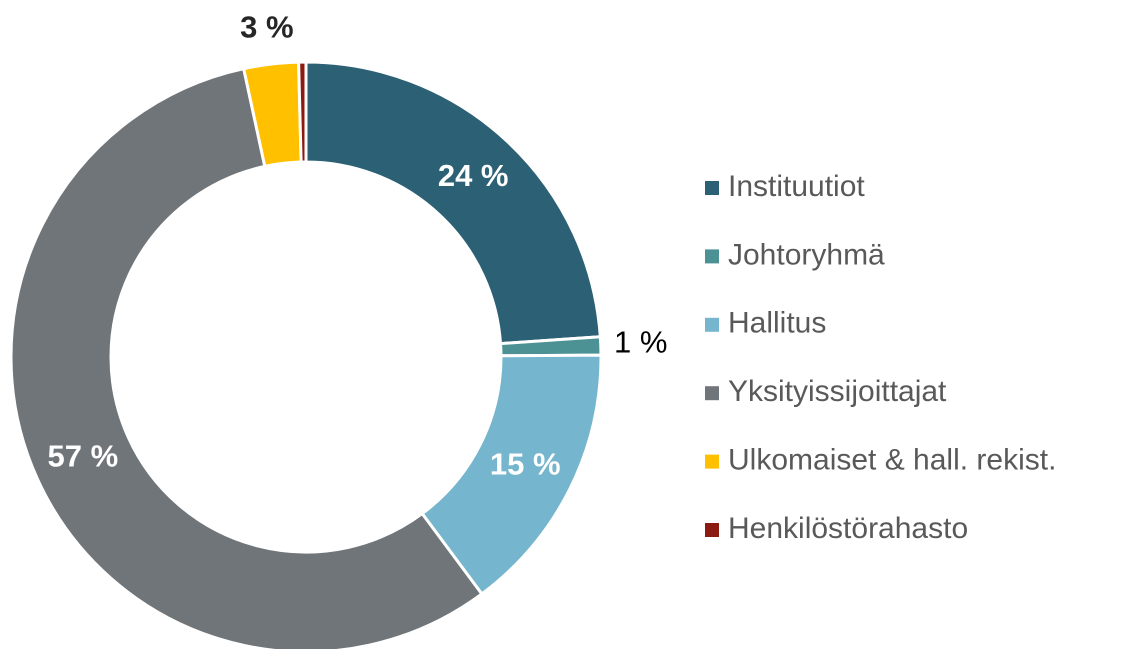  Describe the element at coordinates (525, 464) in the screenshot. I see `data-label: 15 %` at that location.